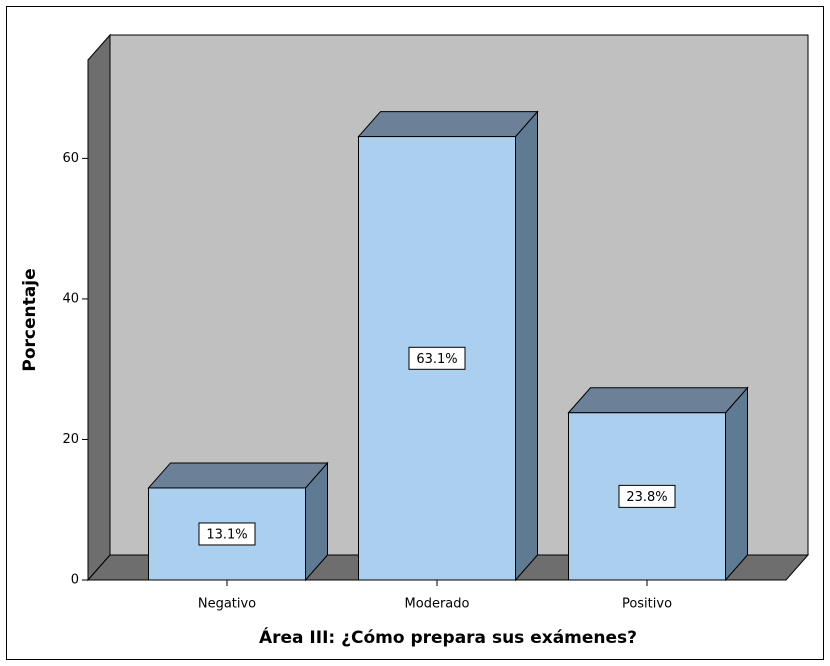  I want to click on y-tick-label: 20, so click(70, 439).